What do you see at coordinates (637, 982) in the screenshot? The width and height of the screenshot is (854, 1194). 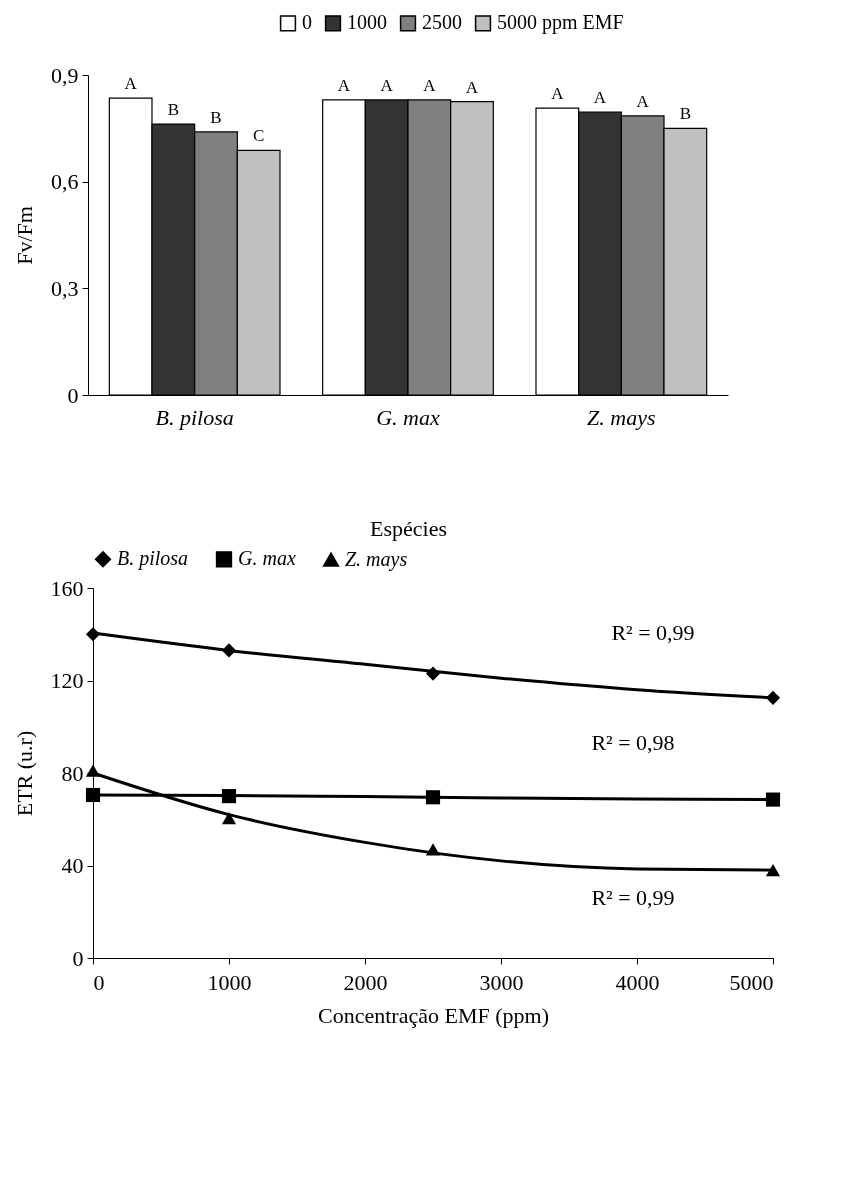 I see `x-tick-label: 4000` at bounding box center [637, 982].